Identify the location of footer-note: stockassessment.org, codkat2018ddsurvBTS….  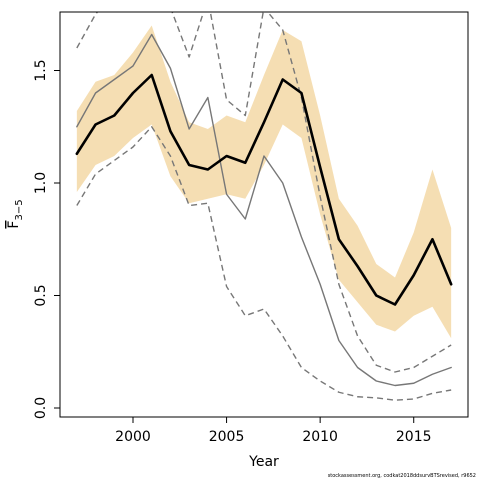
(402, 476).